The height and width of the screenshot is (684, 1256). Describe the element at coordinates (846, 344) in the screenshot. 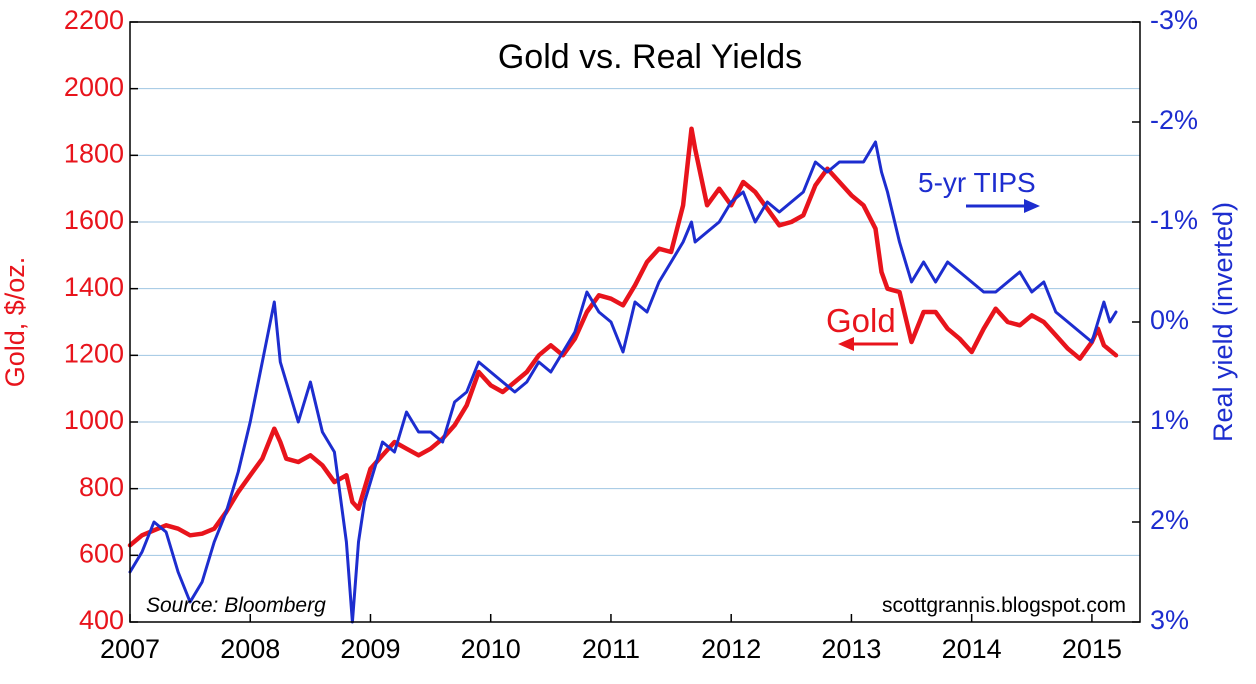

I see `gold-arrow-head` at that location.